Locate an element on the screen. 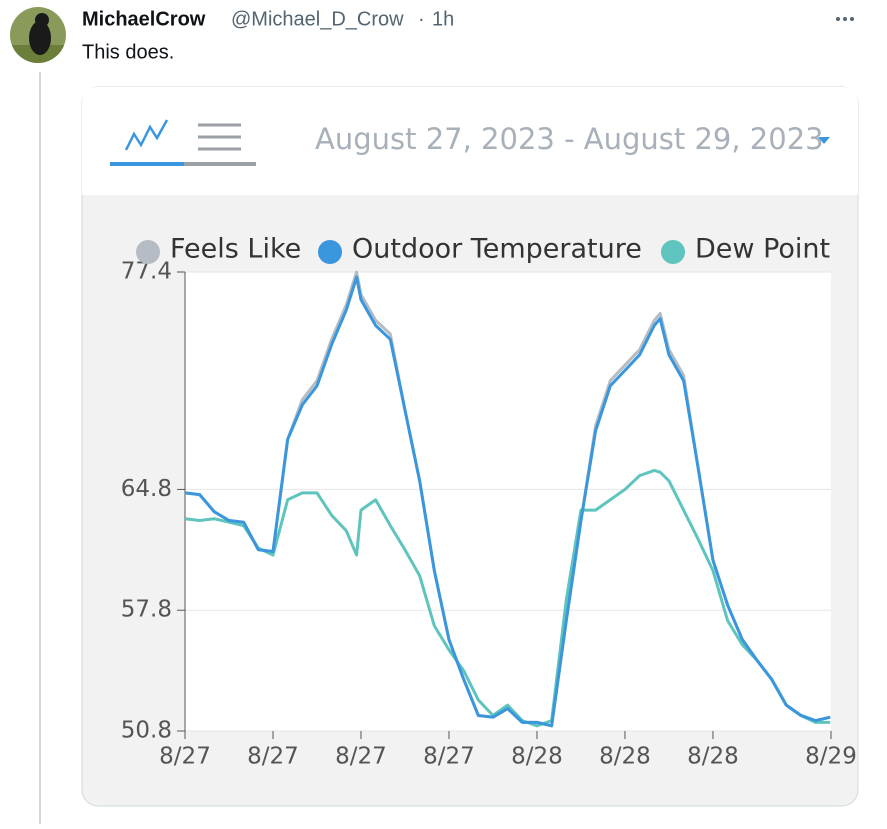  y-tick-label: 64.8 is located at coordinates (146, 489).